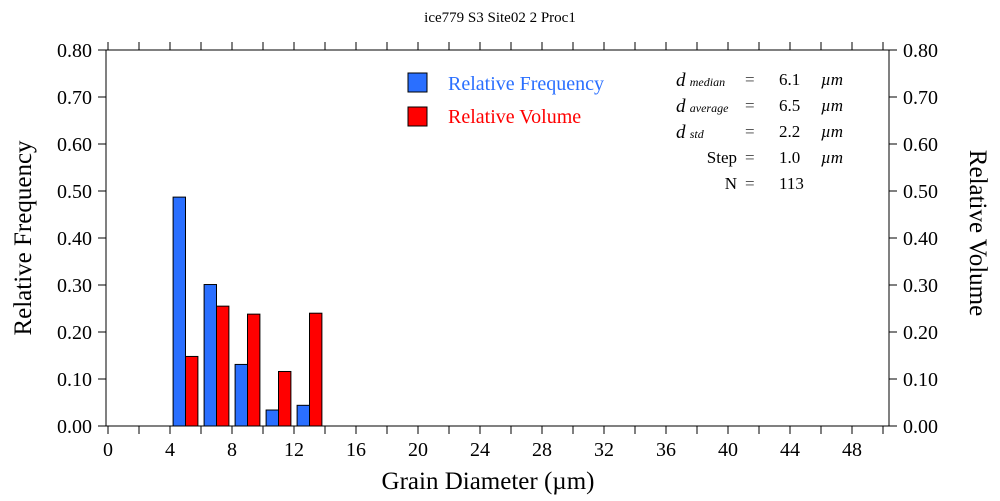 The image size is (1000, 501). Describe the element at coordinates (721, 157) in the screenshot. I see `stat-label: Step` at that location.